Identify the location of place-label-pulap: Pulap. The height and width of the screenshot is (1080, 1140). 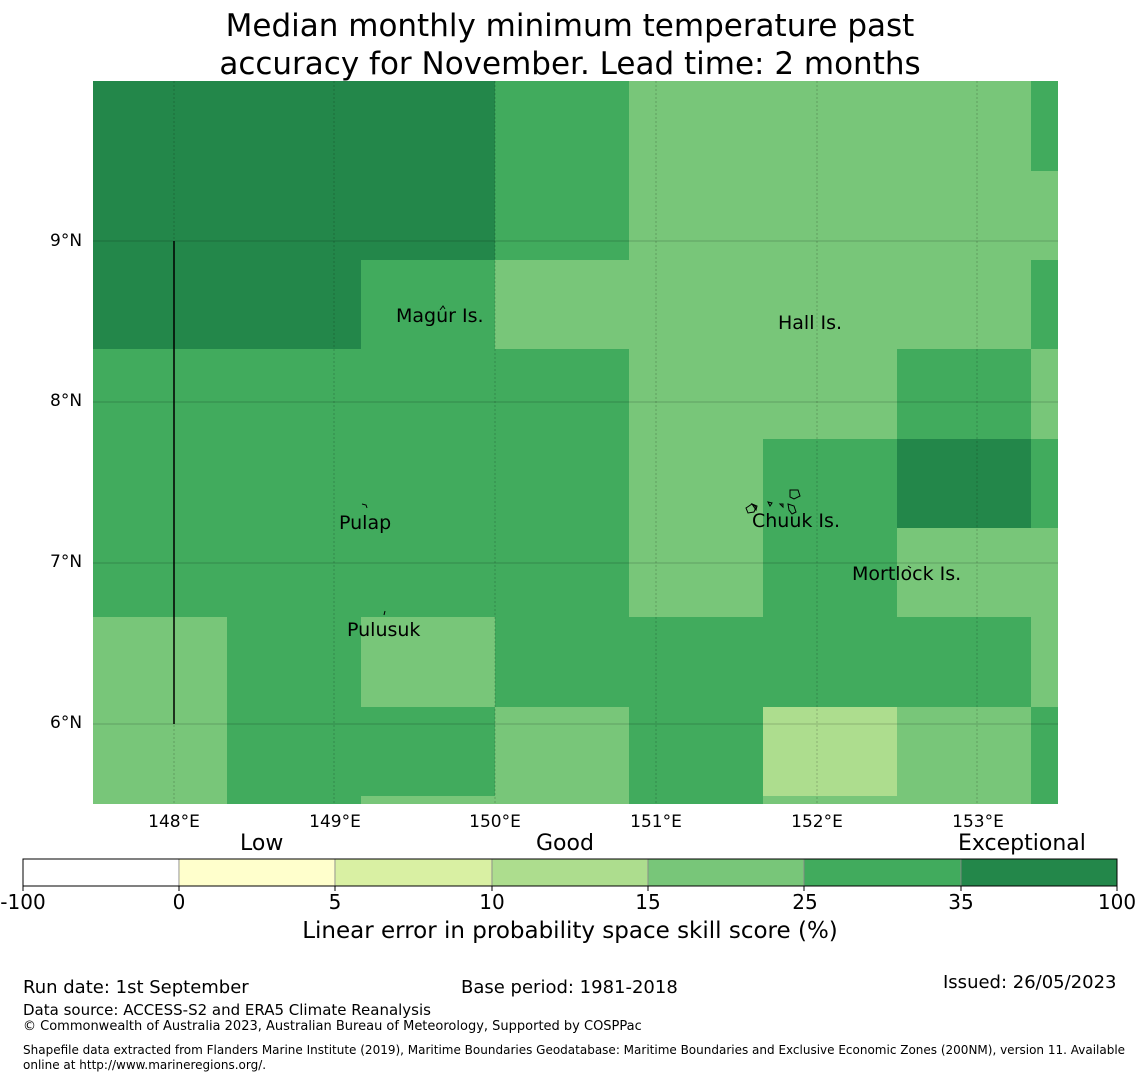
(365, 523).